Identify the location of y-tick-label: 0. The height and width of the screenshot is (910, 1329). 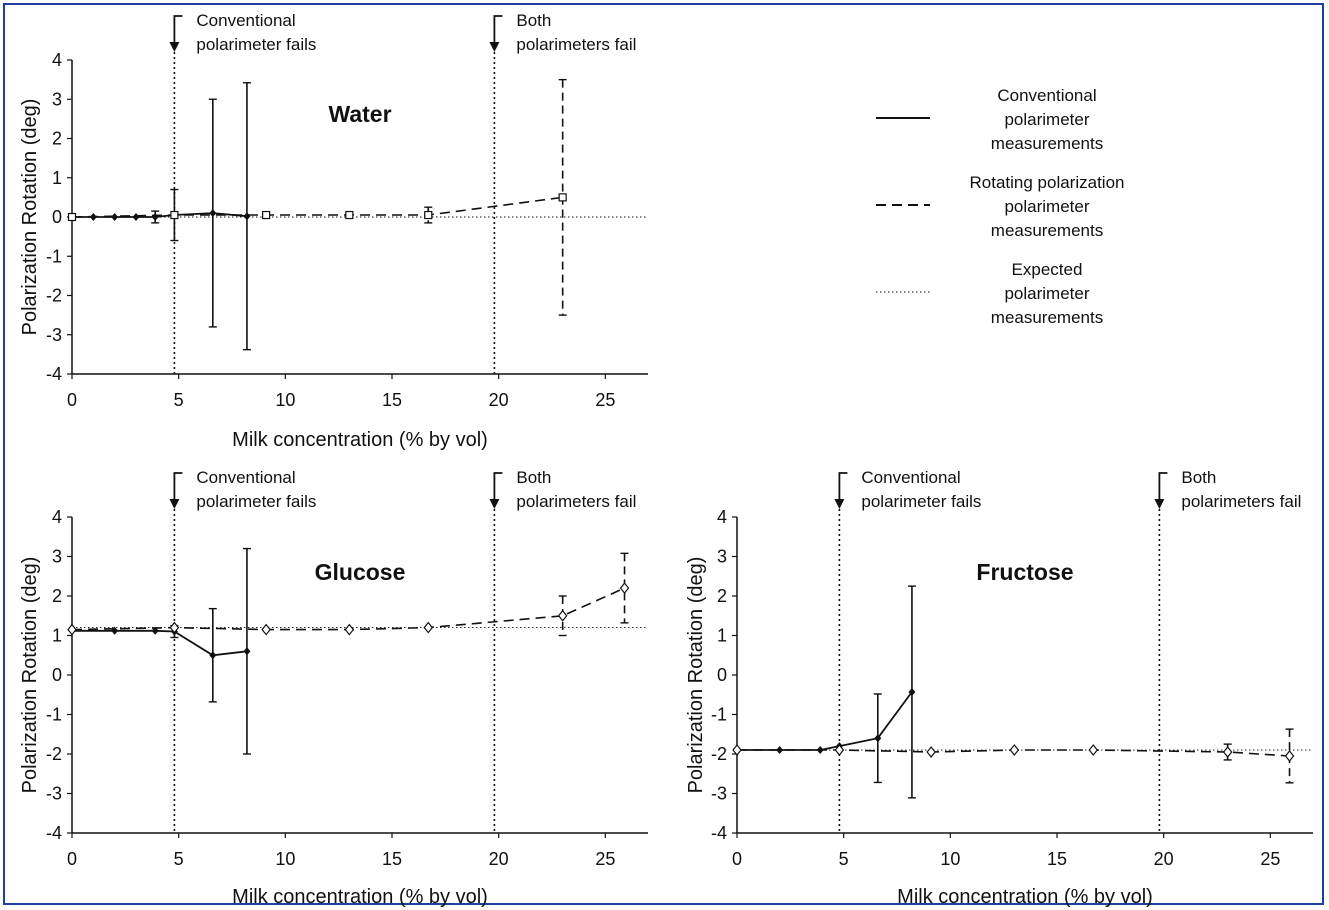
(722, 675).